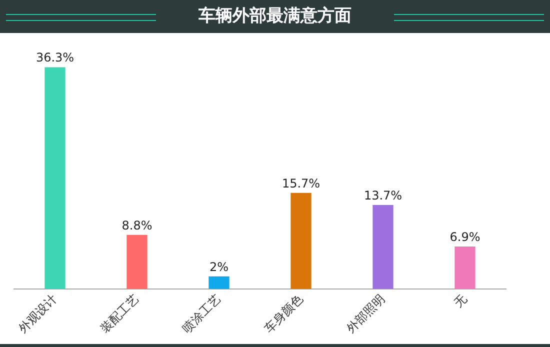 Image resolution: width=550 pixels, height=347 pixels. What do you see at coordinates (465, 237) in the screenshot?
I see `data-label: 6.9%` at bounding box center [465, 237].